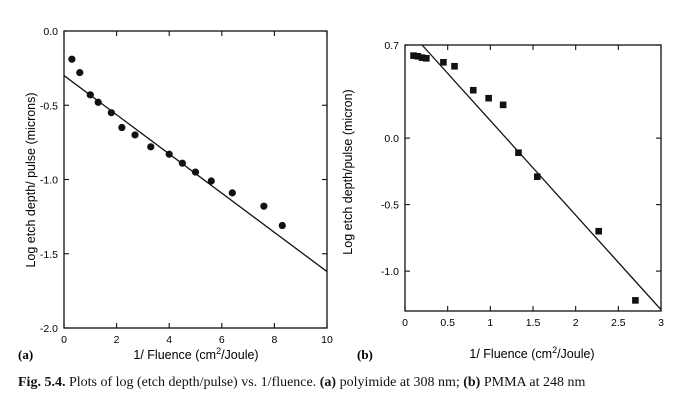 The height and width of the screenshot is (410, 684). Describe the element at coordinates (49, 329) in the screenshot. I see `y-tick-label: -2.0` at that location.